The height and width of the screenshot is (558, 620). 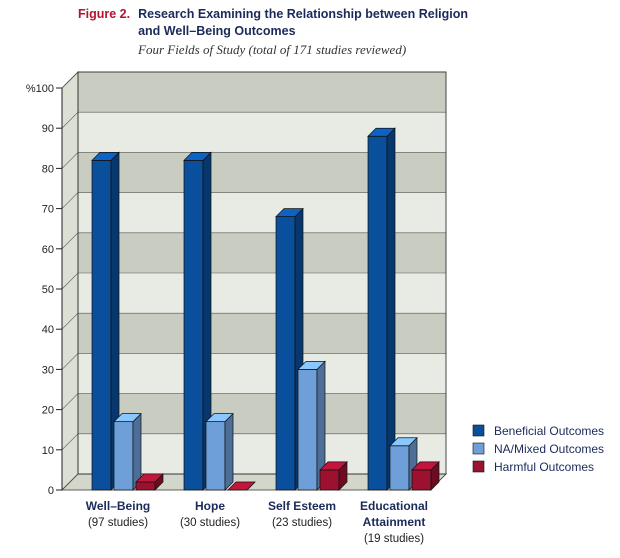 I want to click on y-tick-label: 80, so click(x=48, y=169).